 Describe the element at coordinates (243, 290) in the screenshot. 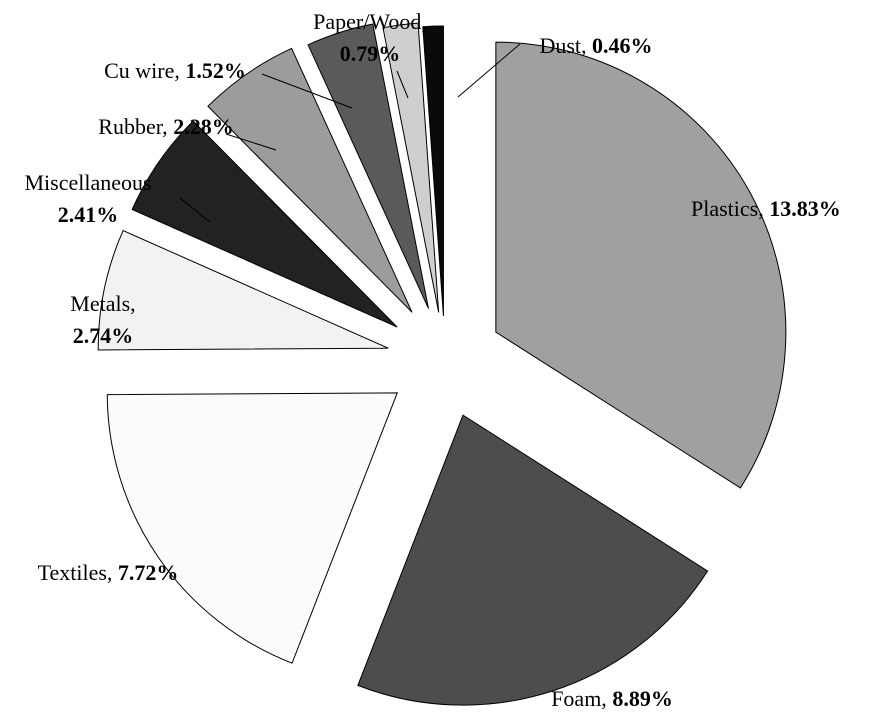

I see `pie-slice-metals` at that location.